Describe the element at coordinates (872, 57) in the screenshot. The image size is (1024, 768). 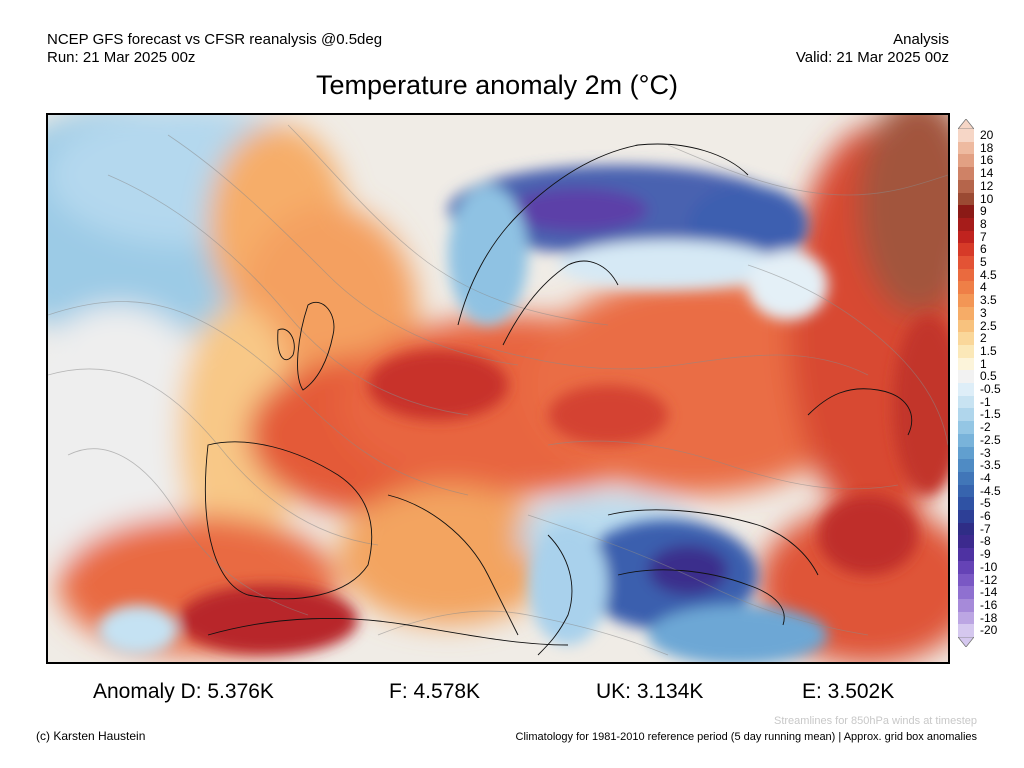
I see `valid-line: Valid: 21 Mar 2025 00z` at that location.